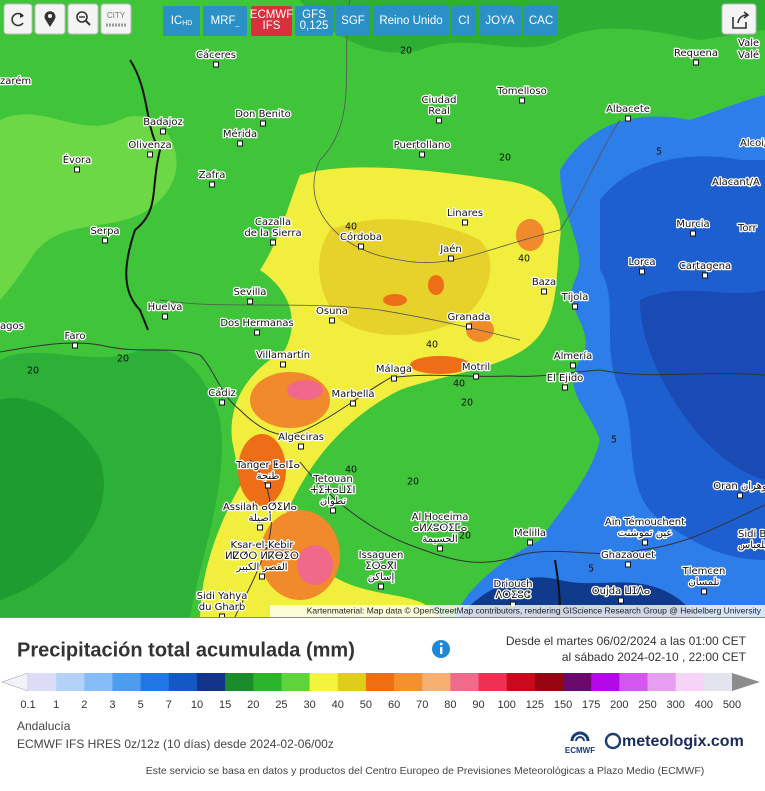  I want to click on model-button-label: CAC, so click(541, 21).